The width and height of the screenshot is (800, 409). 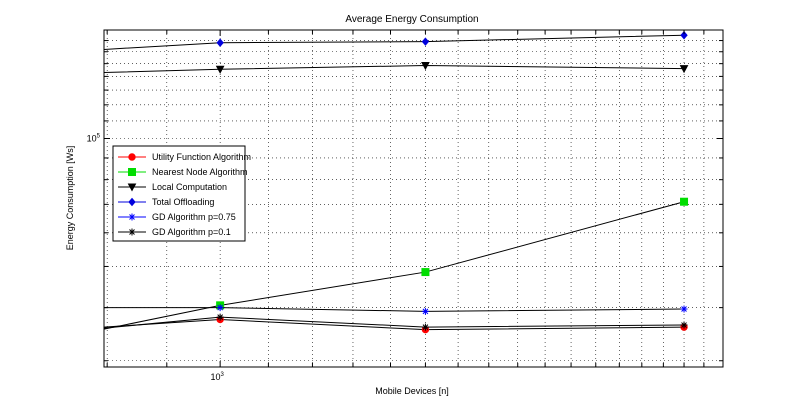 I want to click on chart-title: Average Energy Consumption, so click(x=411, y=19).